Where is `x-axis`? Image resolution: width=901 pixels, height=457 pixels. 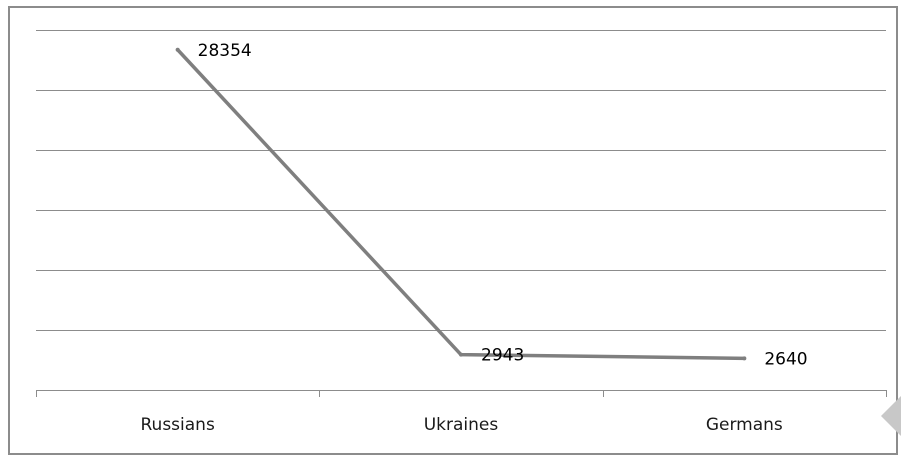 x-axis is located at coordinates (461, 393).